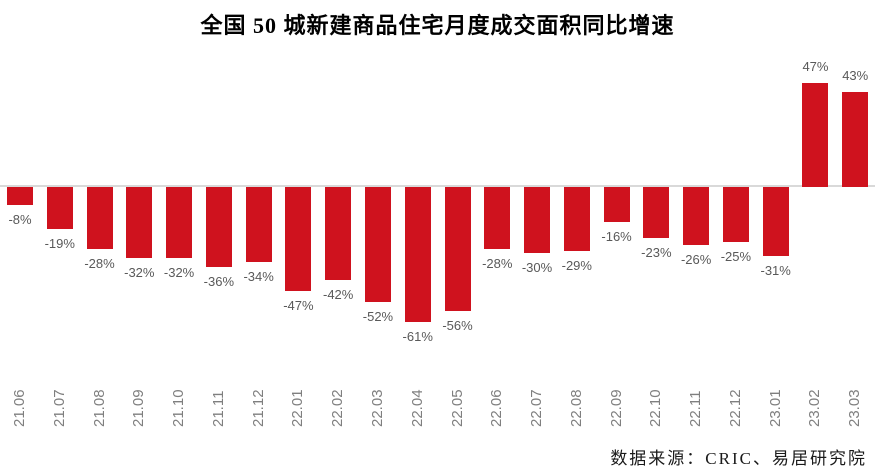 This screenshot has width=875, height=473. What do you see at coordinates (298, 305) in the screenshot?
I see `value-label-22.01: -47%` at bounding box center [298, 305].